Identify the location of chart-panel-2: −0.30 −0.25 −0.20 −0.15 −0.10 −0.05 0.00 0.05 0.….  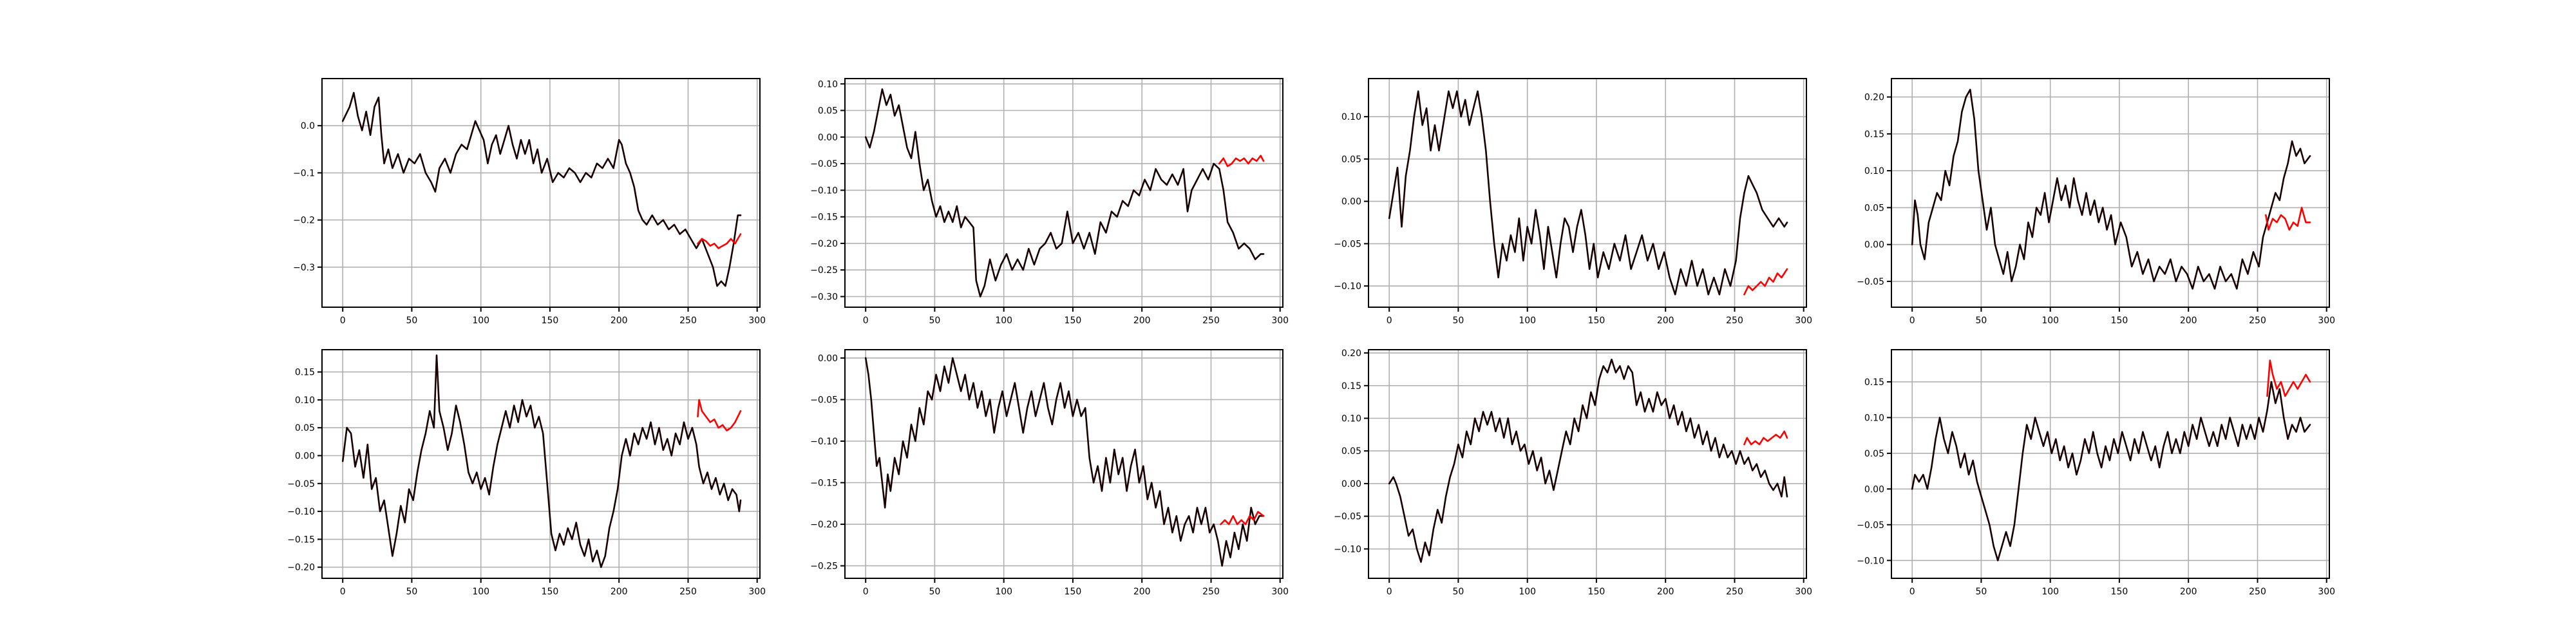
(1049, 202).